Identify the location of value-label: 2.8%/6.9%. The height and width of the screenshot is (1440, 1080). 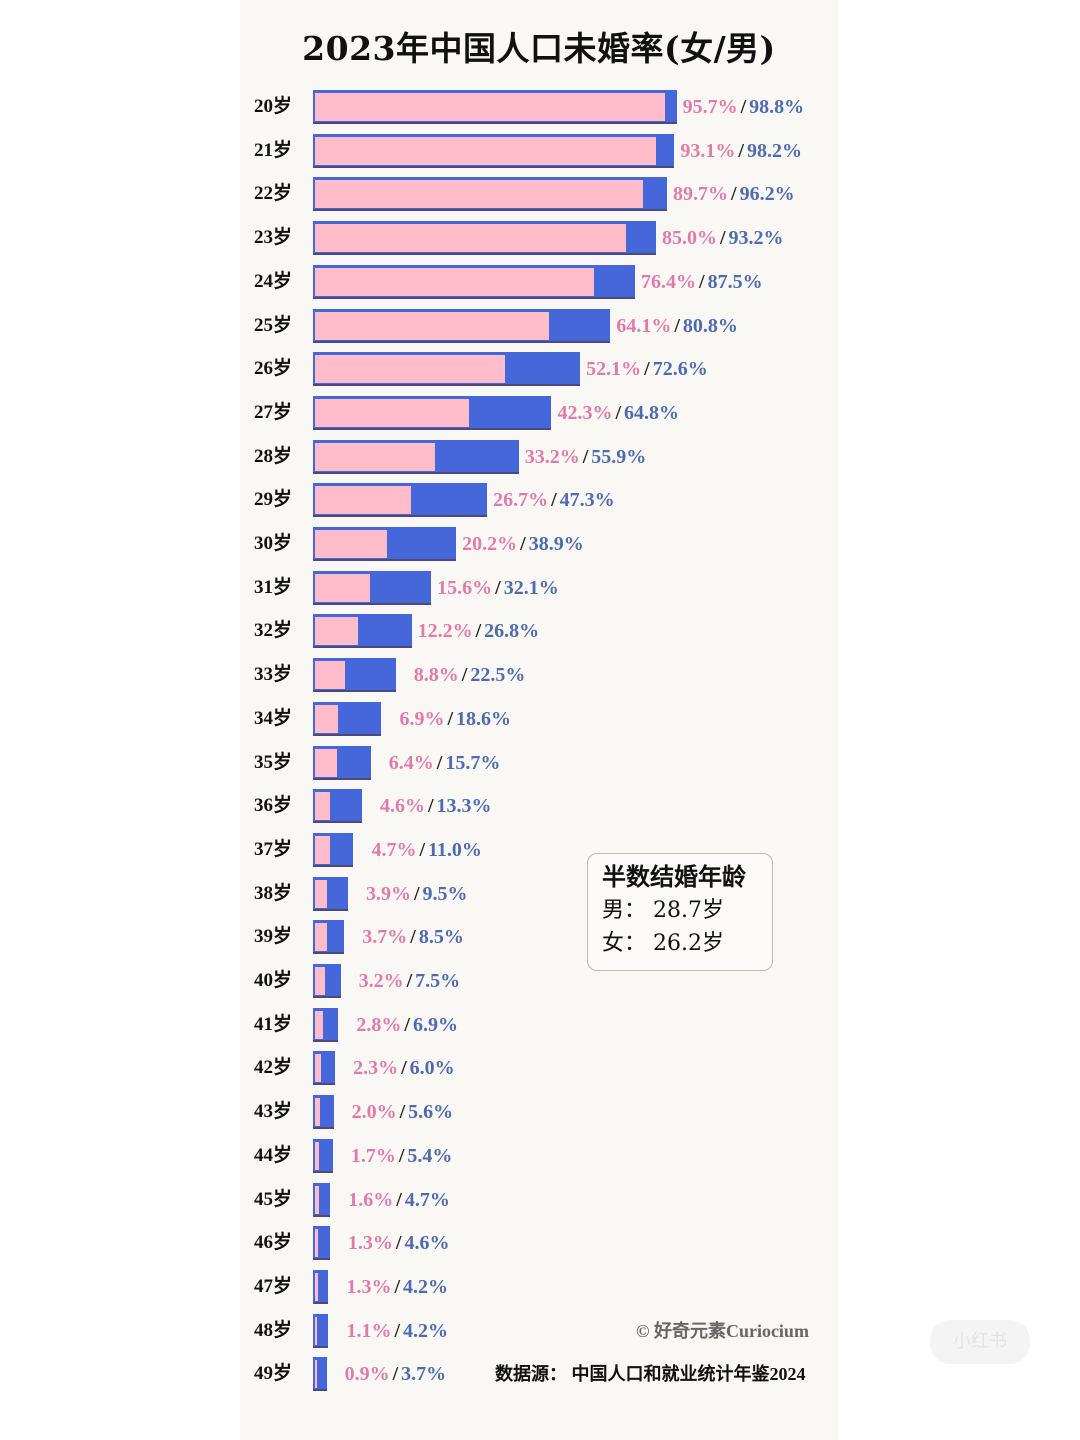
(407, 1025).